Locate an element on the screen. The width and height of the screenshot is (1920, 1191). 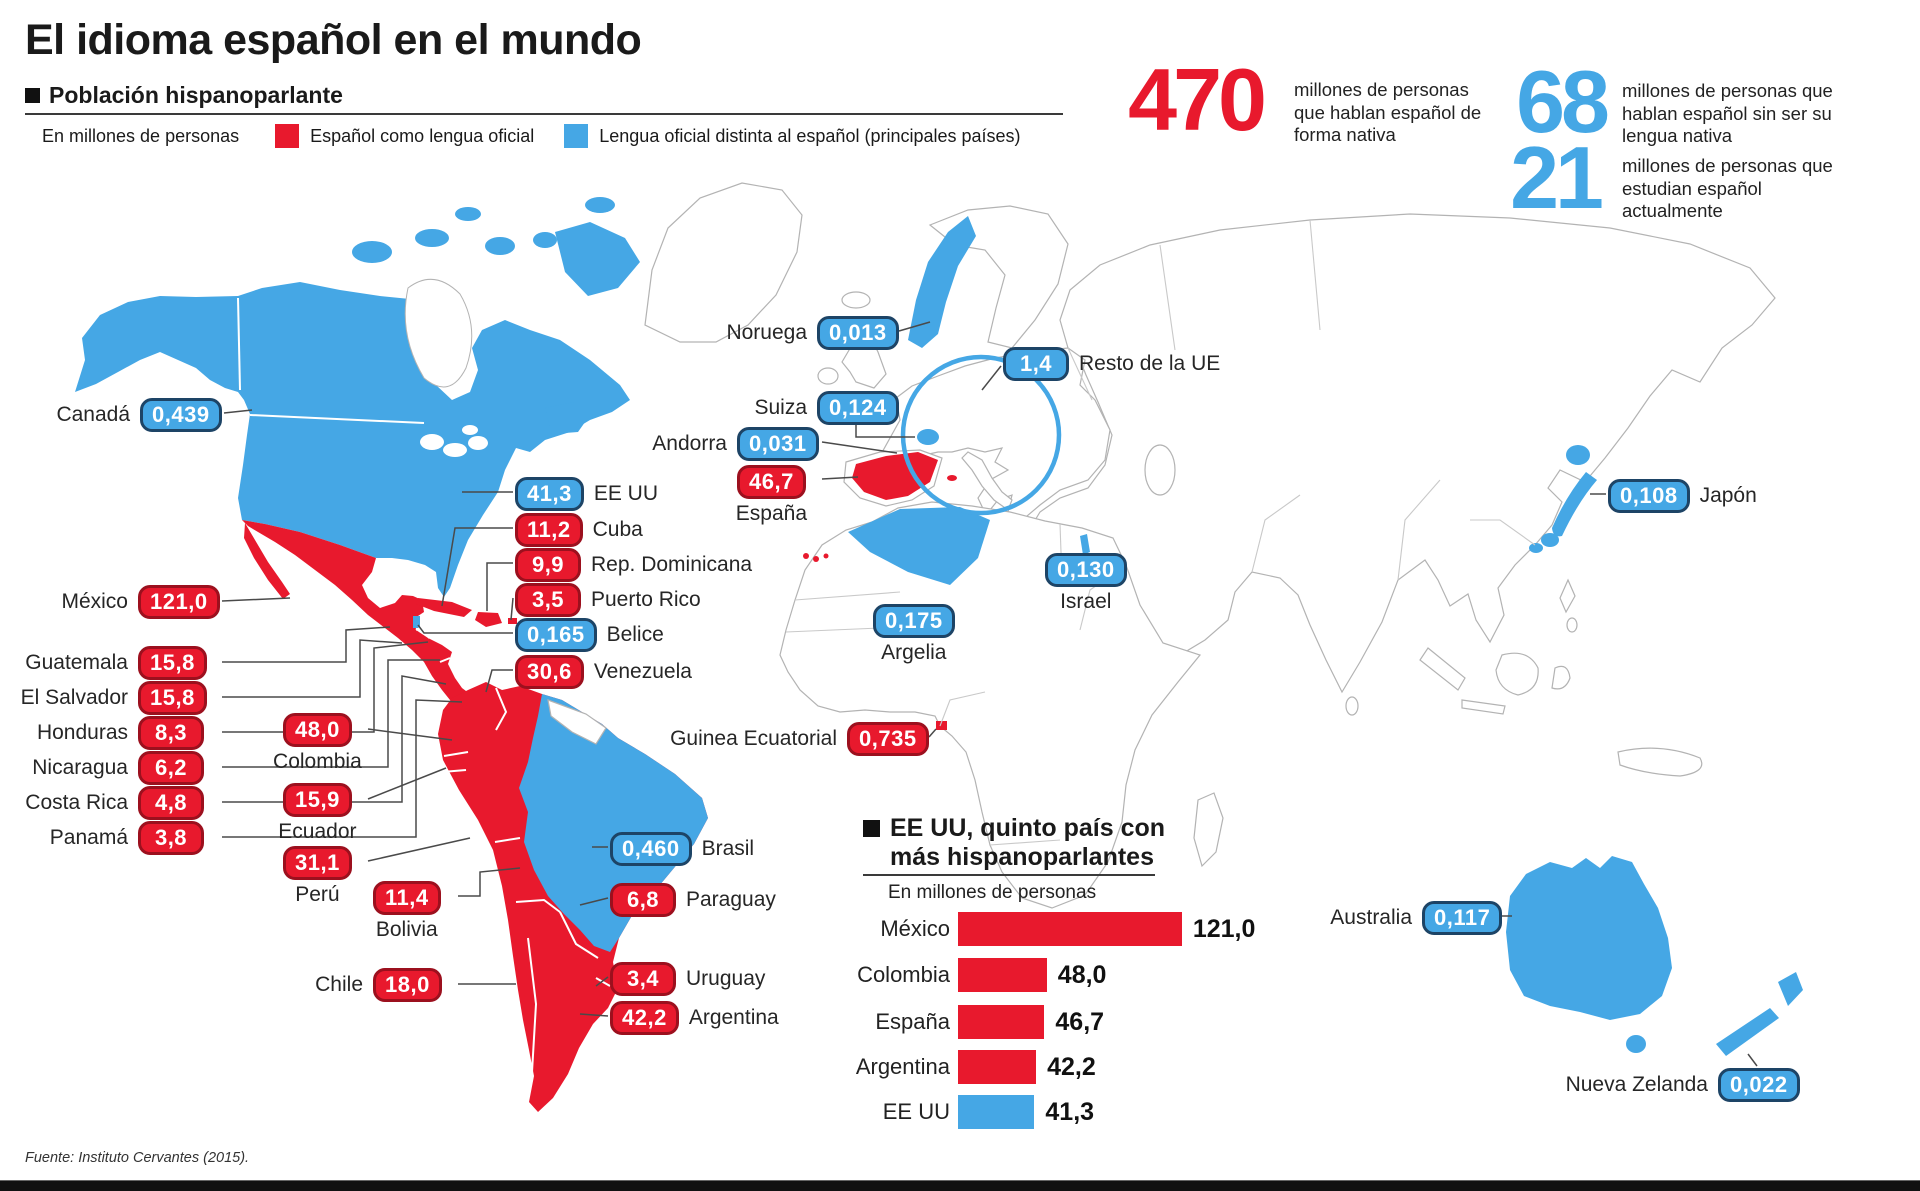
value-badge: 41,3 is located at coordinates (549, 494).